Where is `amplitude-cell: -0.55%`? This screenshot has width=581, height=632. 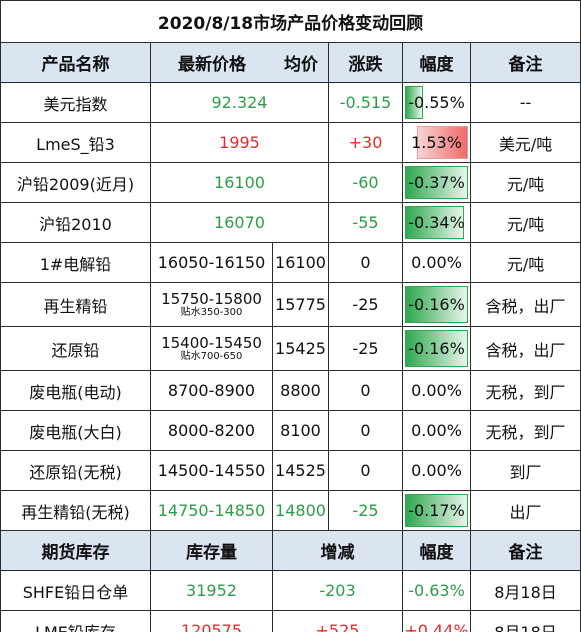
amplitude-cell: -0.55% is located at coordinates (436, 102).